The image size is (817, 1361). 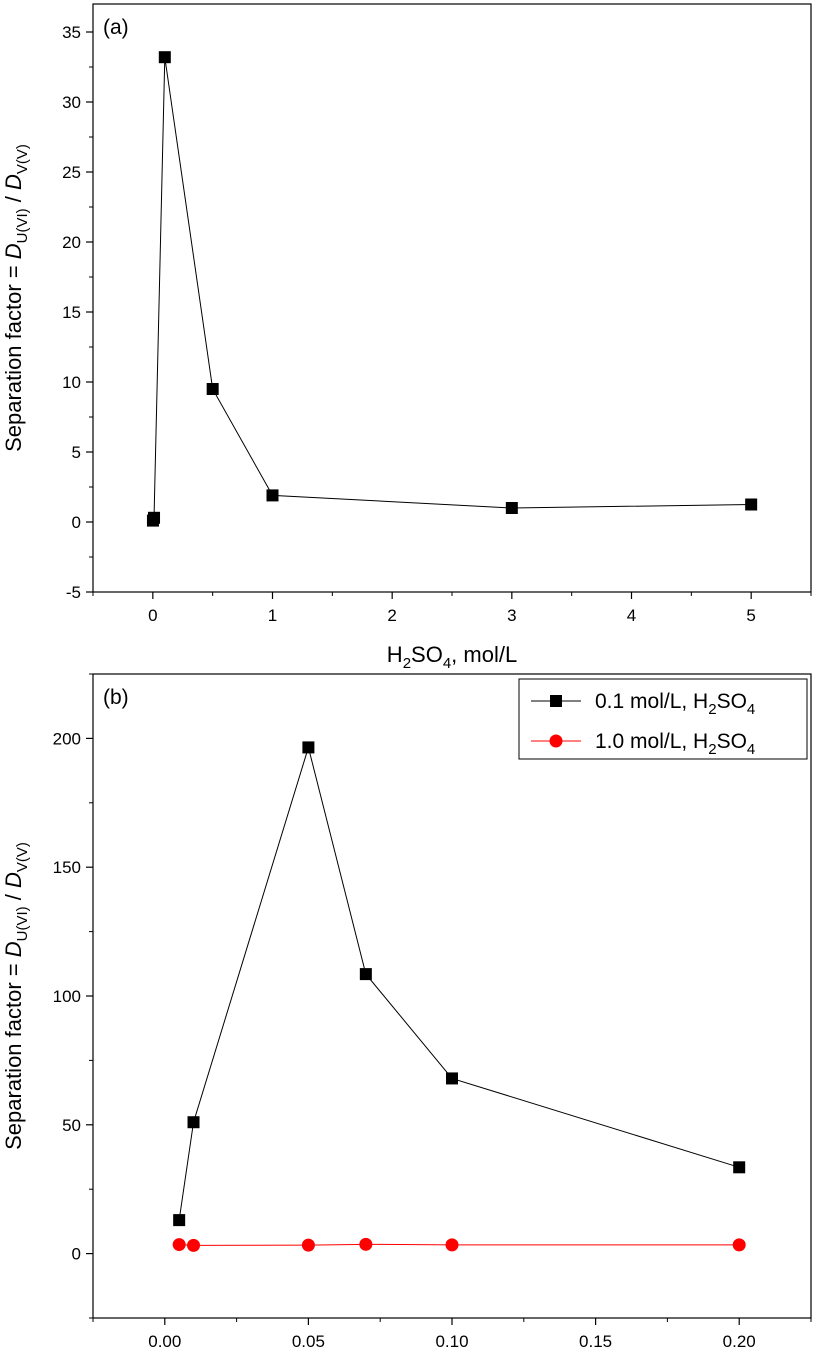 What do you see at coordinates (452, 657) in the screenshot?
I see `x-axis-title: H2SO4, mol/L` at bounding box center [452, 657].